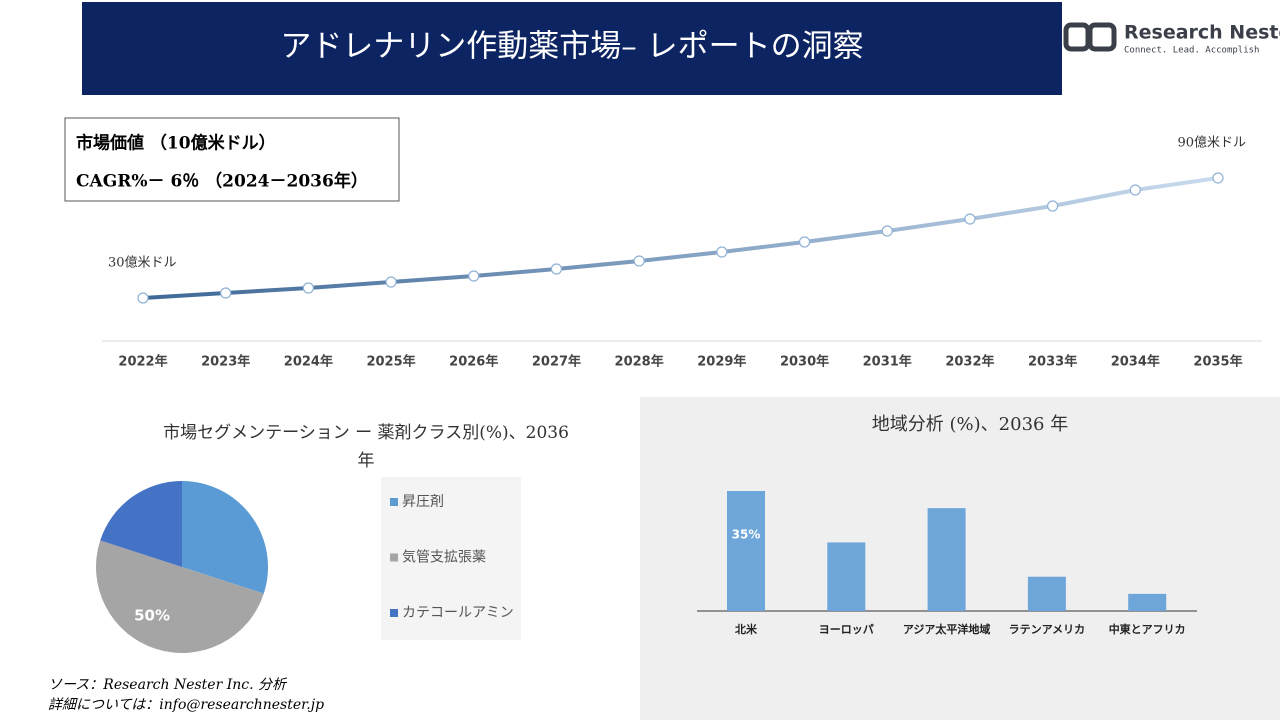 The height and width of the screenshot is (724, 1280). What do you see at coordinates (308, 362) in the screenshot?
I see `x-tick-label: 2024年` at bounding box center [308, 362].